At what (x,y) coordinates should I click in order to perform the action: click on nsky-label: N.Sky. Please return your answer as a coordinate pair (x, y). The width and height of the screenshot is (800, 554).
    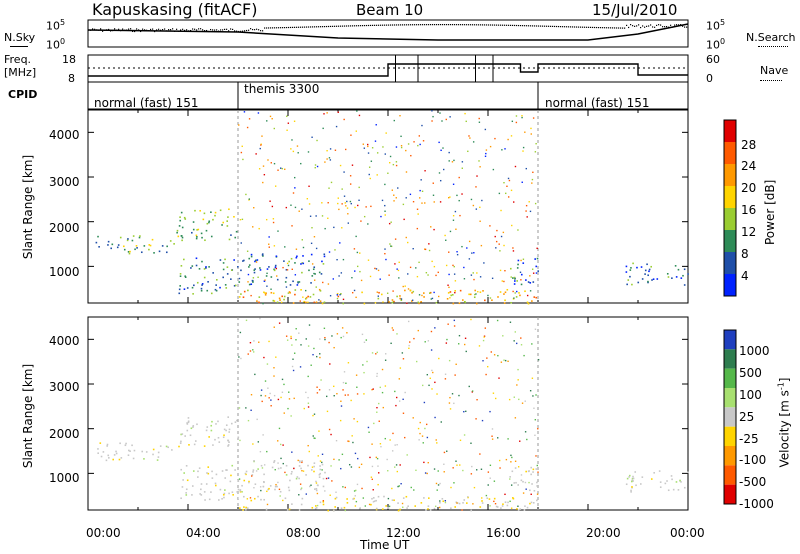
    Looking at the image, I should click on (20, 37).